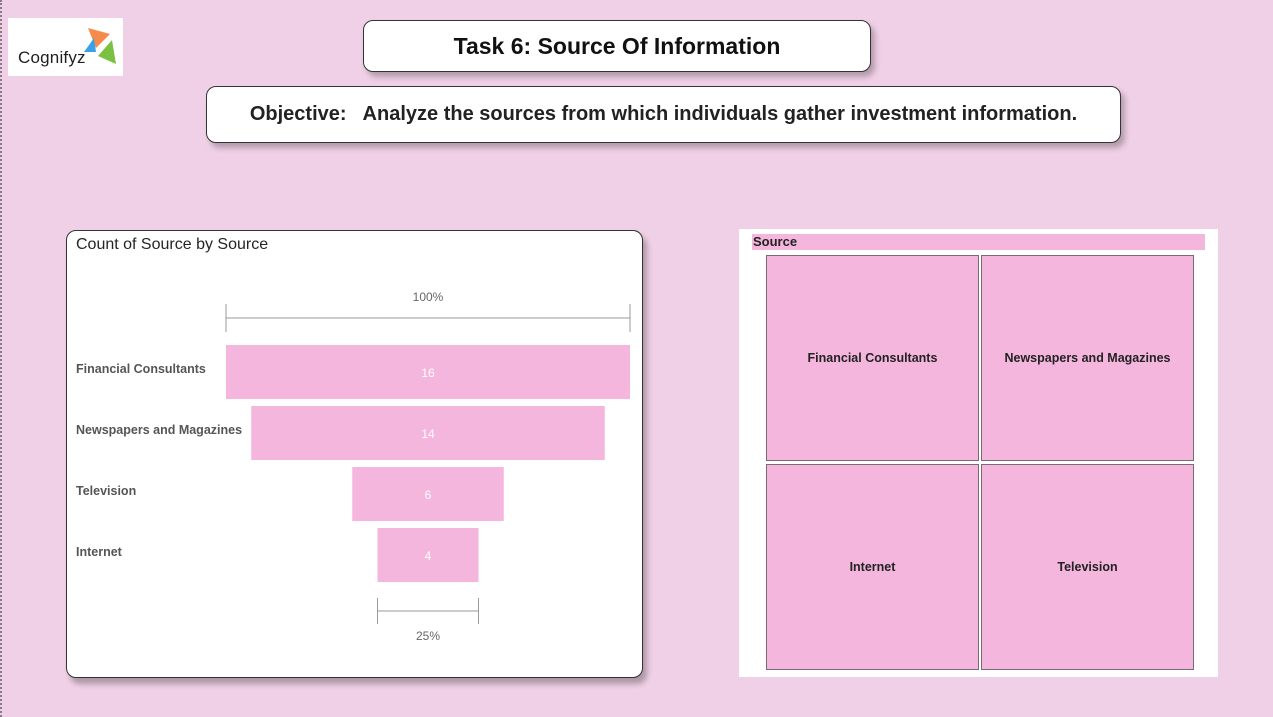 The image size is (1273, 717). I want to click on funnel-bar-value-label: 6, so click(428, 495).